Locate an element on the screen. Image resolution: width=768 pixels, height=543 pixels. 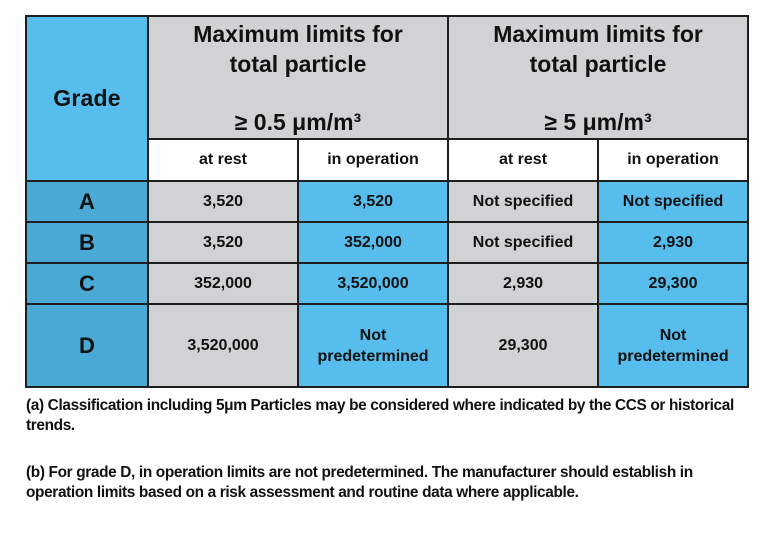
grade-header-label: Grade is located at coordinates (87, 98).